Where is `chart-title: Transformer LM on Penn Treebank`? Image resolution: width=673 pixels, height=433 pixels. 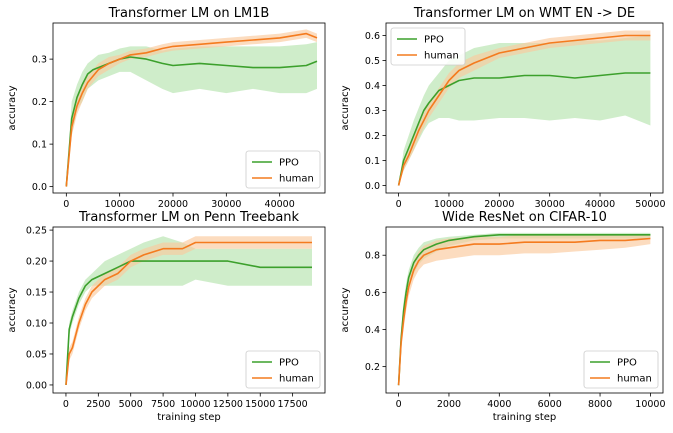
chart-title: Transformer LM on Penn Treebank is located at coordinates (189, 217).